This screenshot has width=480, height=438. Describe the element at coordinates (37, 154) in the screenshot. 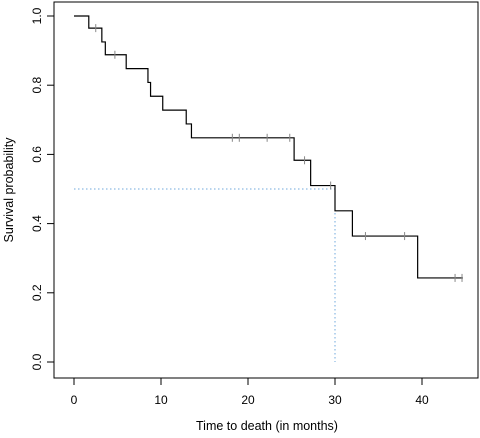

I see `y-tick-label: 0.6` at that location.